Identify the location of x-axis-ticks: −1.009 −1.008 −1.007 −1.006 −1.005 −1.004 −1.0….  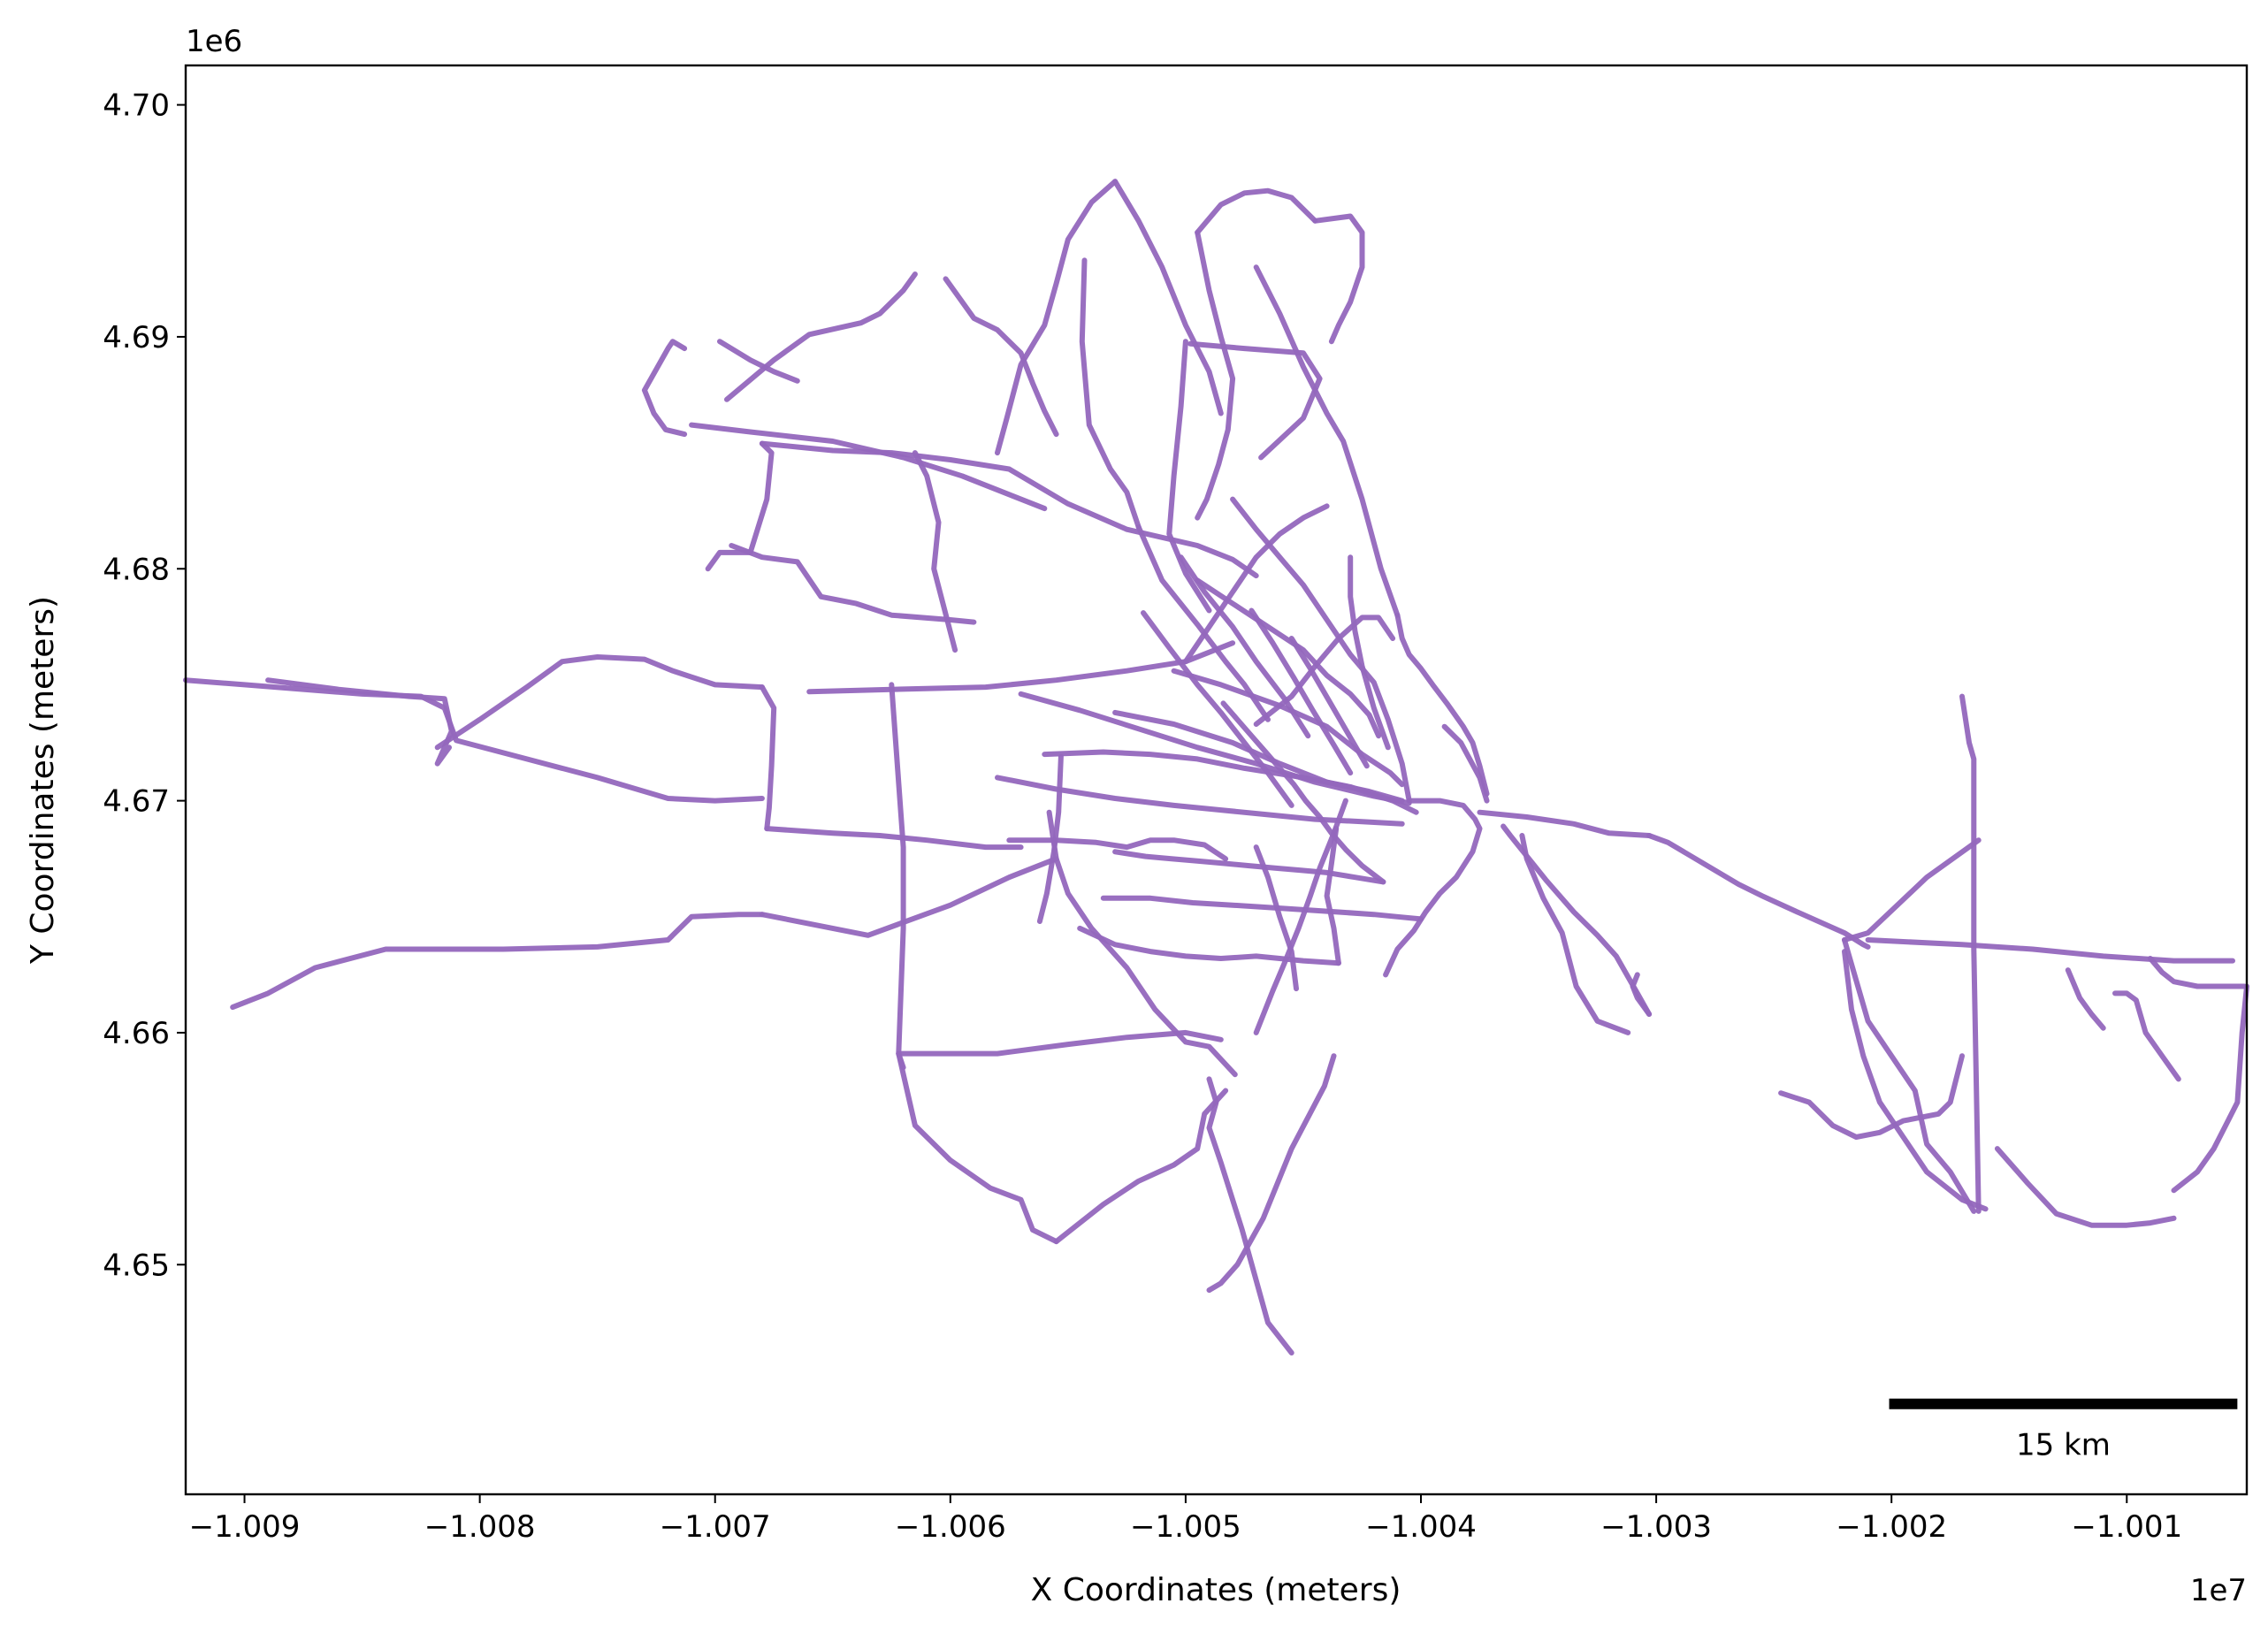
(1185, 1519).